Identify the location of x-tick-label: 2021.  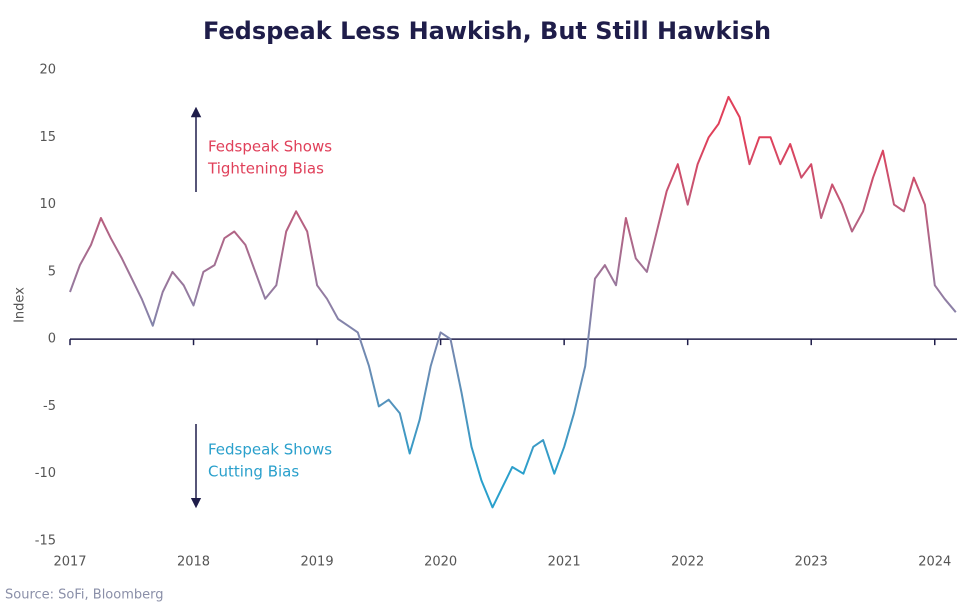
(564, 562).